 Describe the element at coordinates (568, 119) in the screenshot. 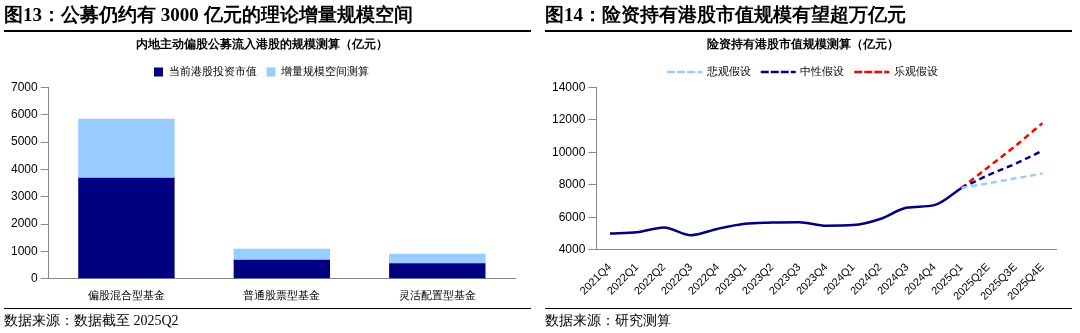

I see `y-tick-label: 12000` at that location.